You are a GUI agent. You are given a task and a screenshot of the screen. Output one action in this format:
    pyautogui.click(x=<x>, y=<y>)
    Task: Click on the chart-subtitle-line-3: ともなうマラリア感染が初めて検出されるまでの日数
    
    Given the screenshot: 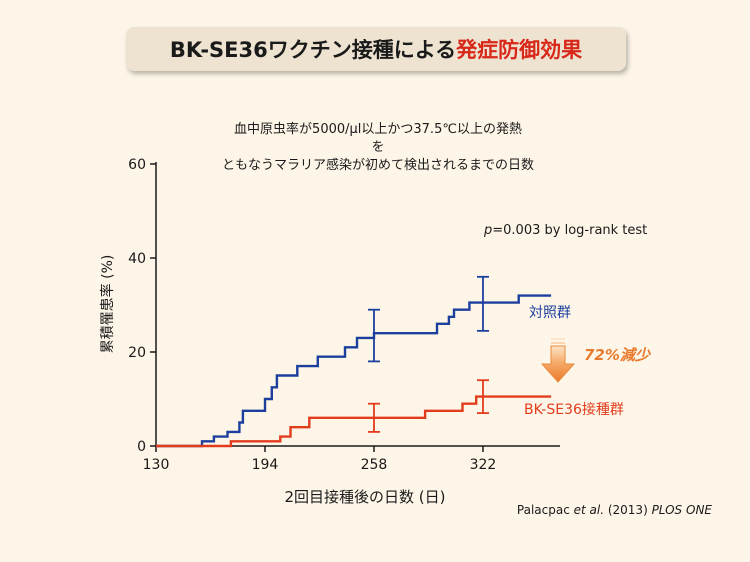 What is the action you would take?
    pyautogui.click(x=378, y=165)
    